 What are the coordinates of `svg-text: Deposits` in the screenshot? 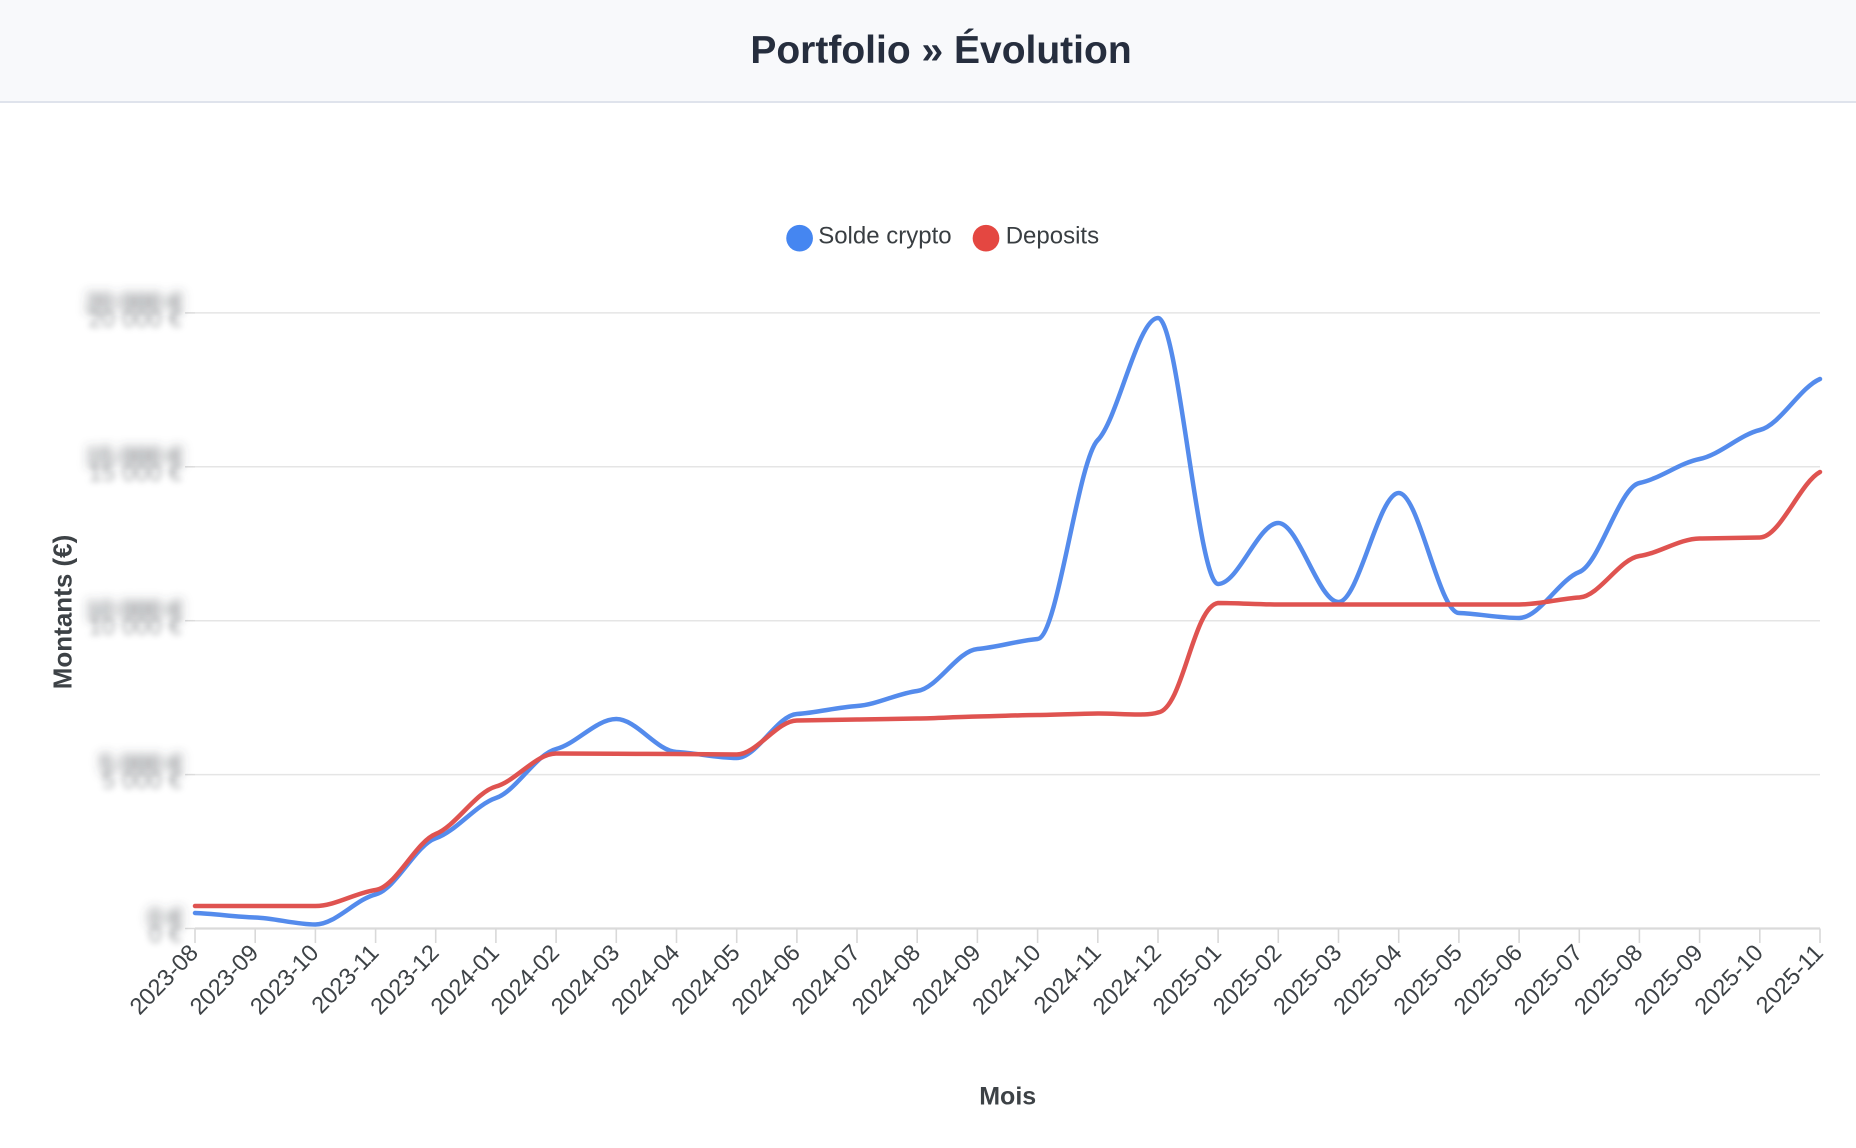 It's located at (1052, 236).